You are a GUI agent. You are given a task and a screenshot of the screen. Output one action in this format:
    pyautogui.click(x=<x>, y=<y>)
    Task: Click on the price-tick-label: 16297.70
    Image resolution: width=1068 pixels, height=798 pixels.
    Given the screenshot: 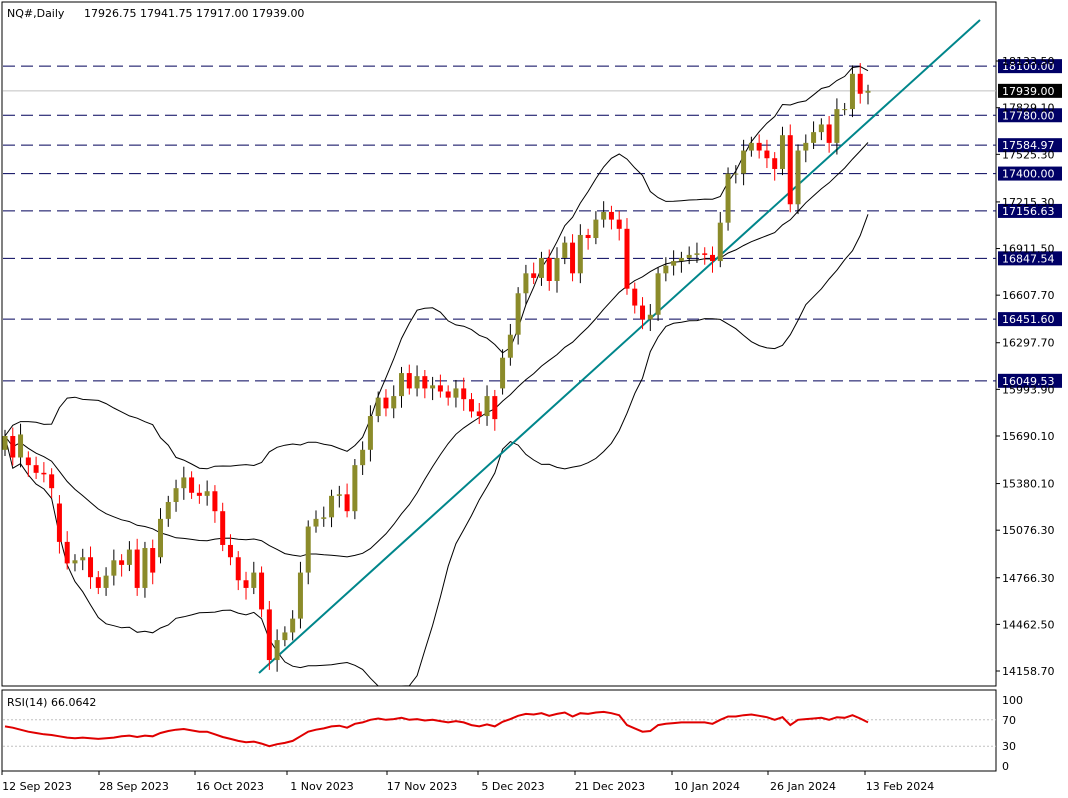 What is the action you would take?
    pyautogui.click(x=1028, y=343)
    